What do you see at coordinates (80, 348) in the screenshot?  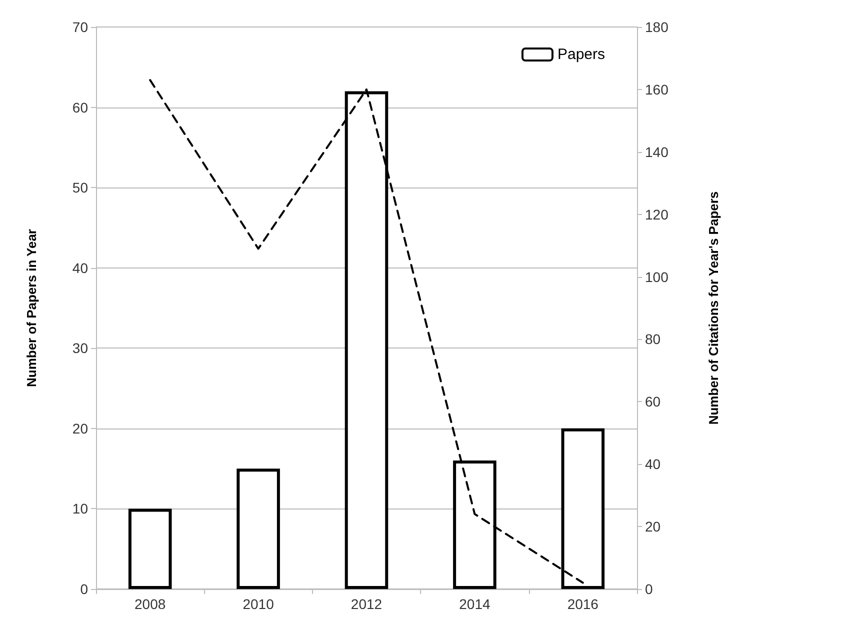 I see `y-tick-label: 30` at bounding box center [80, 348].